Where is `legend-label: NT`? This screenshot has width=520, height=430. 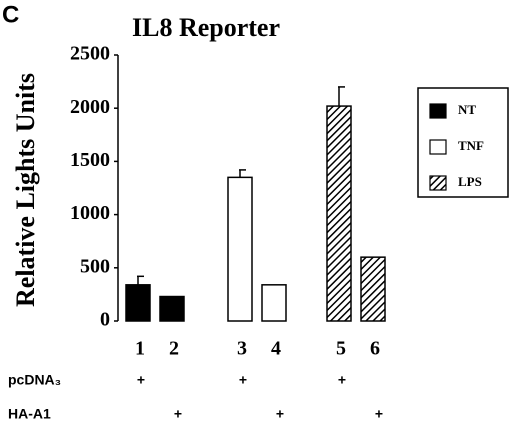 legend-label: NT is located at coordinates (467, 109).